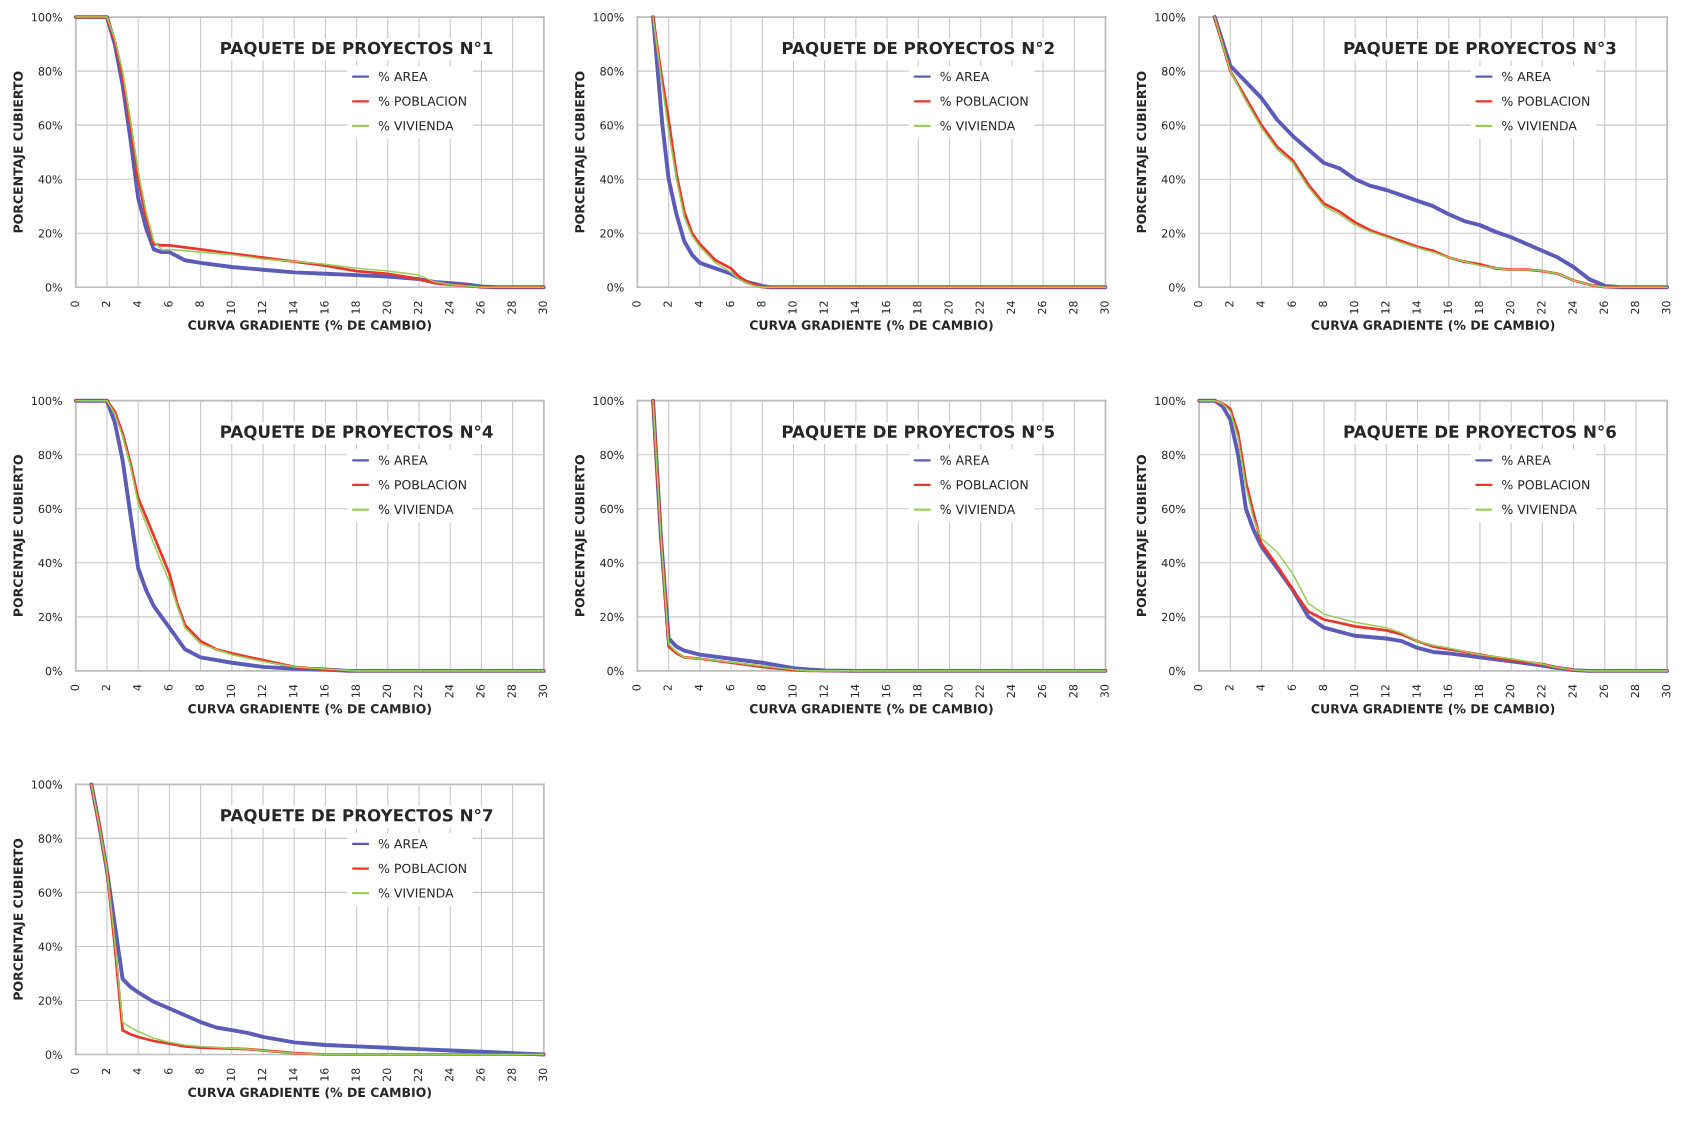 The width and height of the screenshot is (1684, 1140). I want to click on text: PAQUETE DE PROYECTOS N°3, so click(1480, 49).